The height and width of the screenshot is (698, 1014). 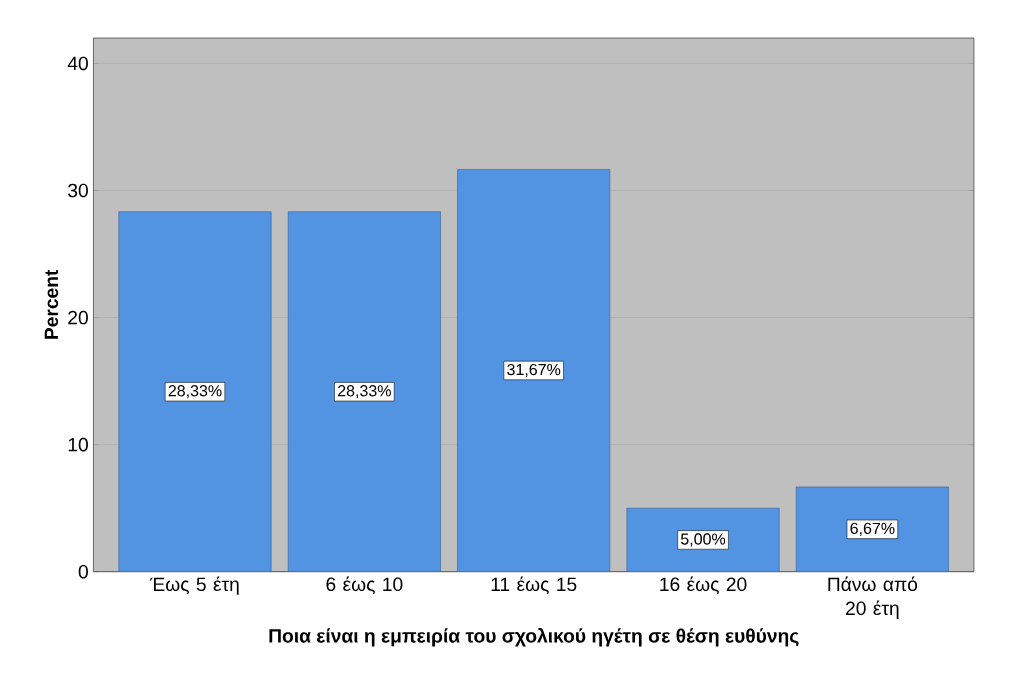 What do you see at coordinates (78, 317) in the screenshot?
I see `y-tick-label: 20` at bounding box center [78, 317].